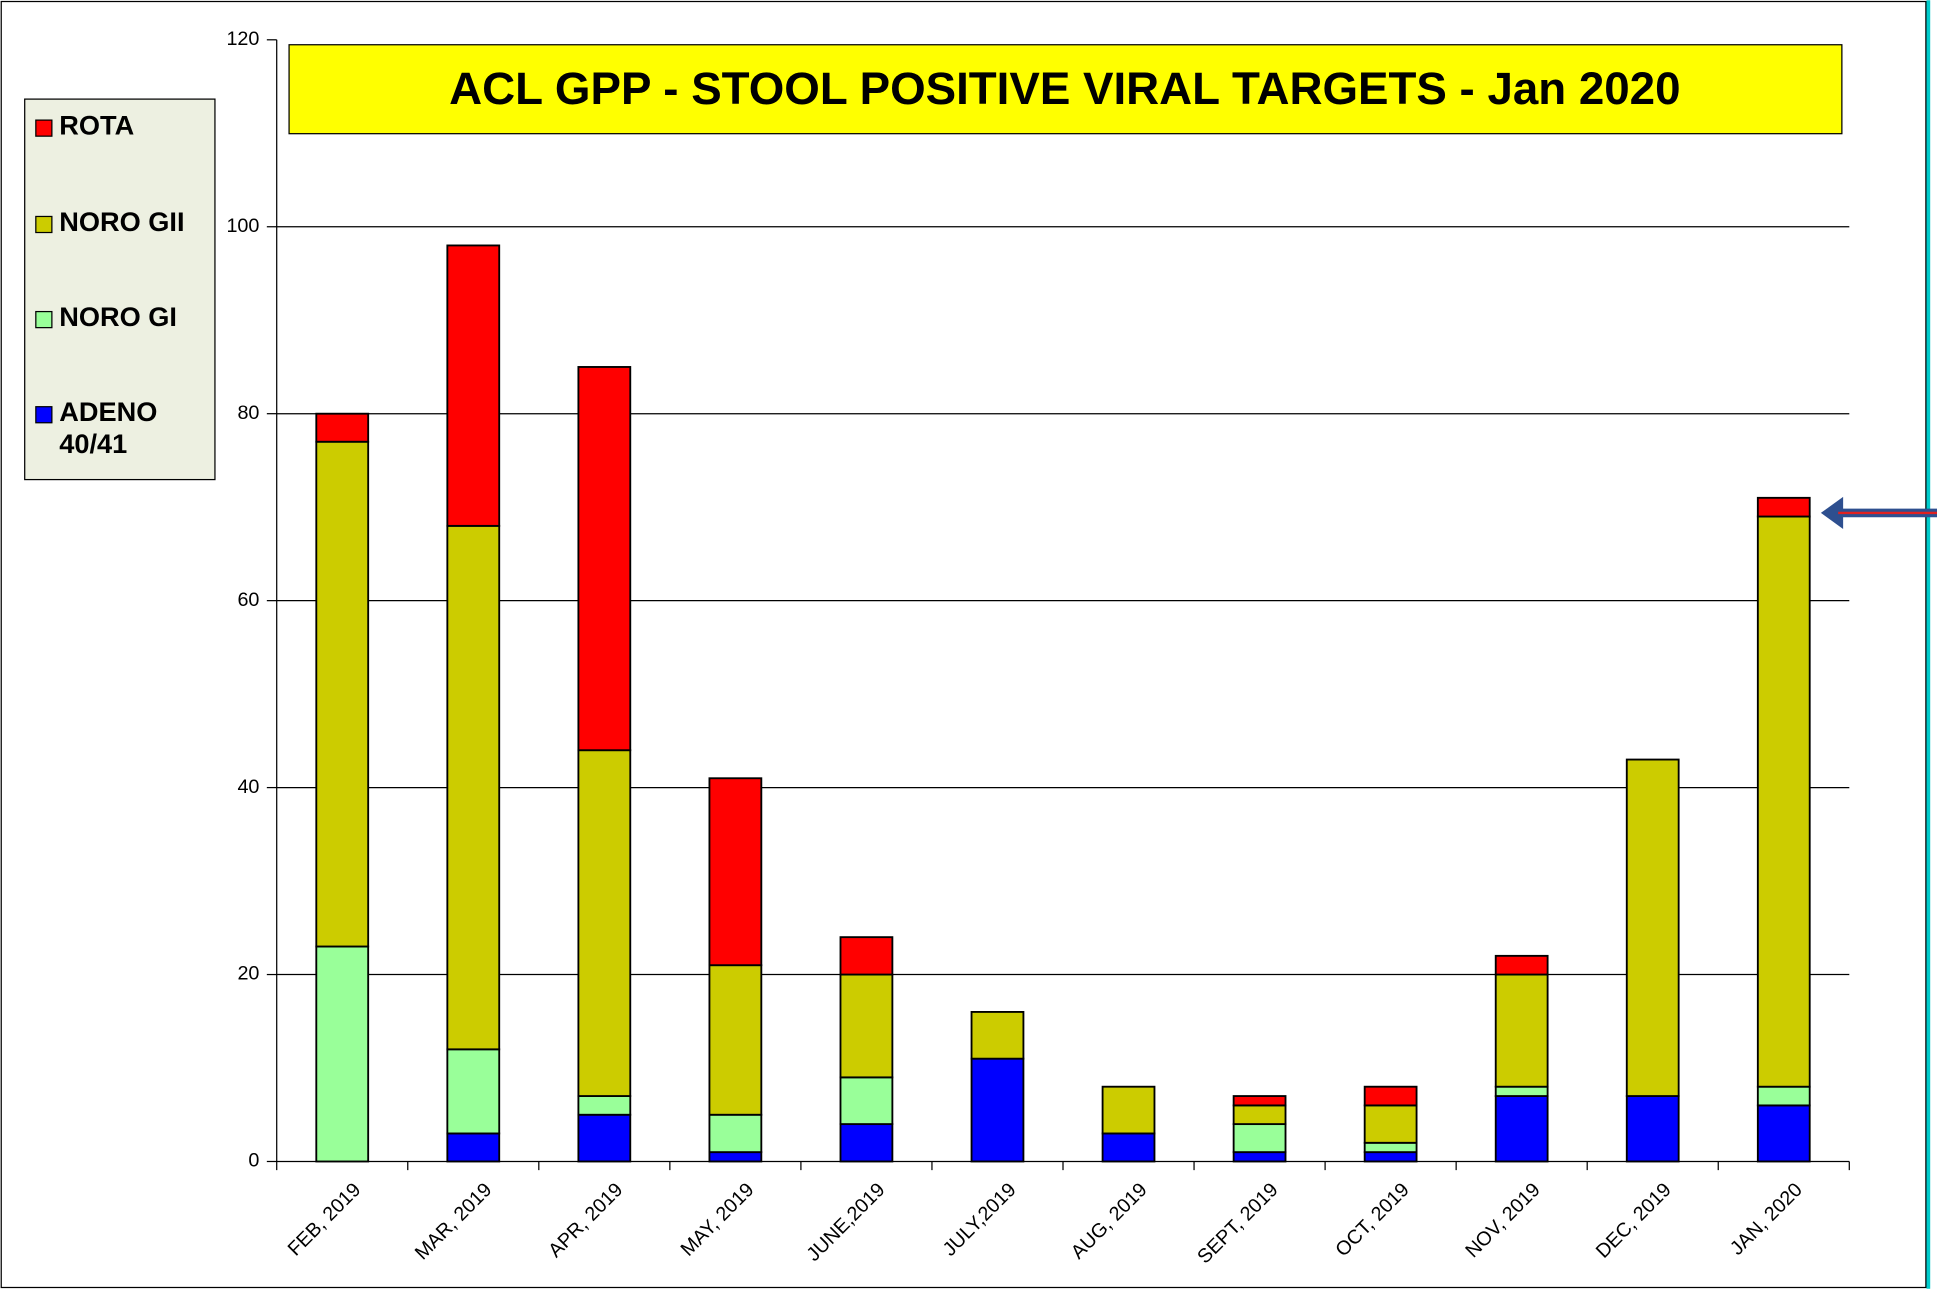  Describe the element at coordinates (112, 427) in the screenshot. I see `legend-label: ADENO 40/41` at that location.